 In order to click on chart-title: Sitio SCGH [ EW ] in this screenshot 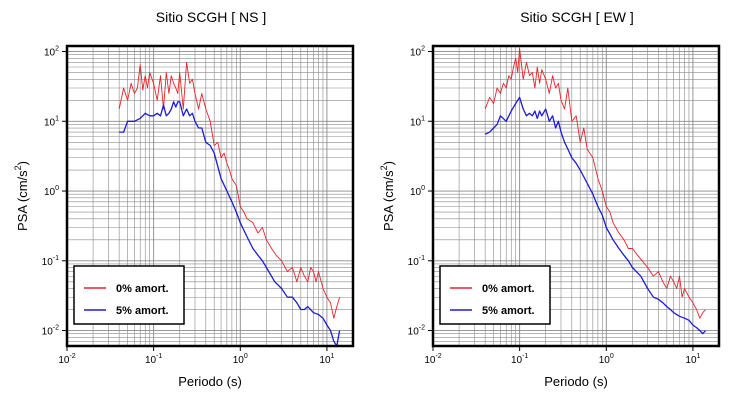, I will do `click(577, 17)`.